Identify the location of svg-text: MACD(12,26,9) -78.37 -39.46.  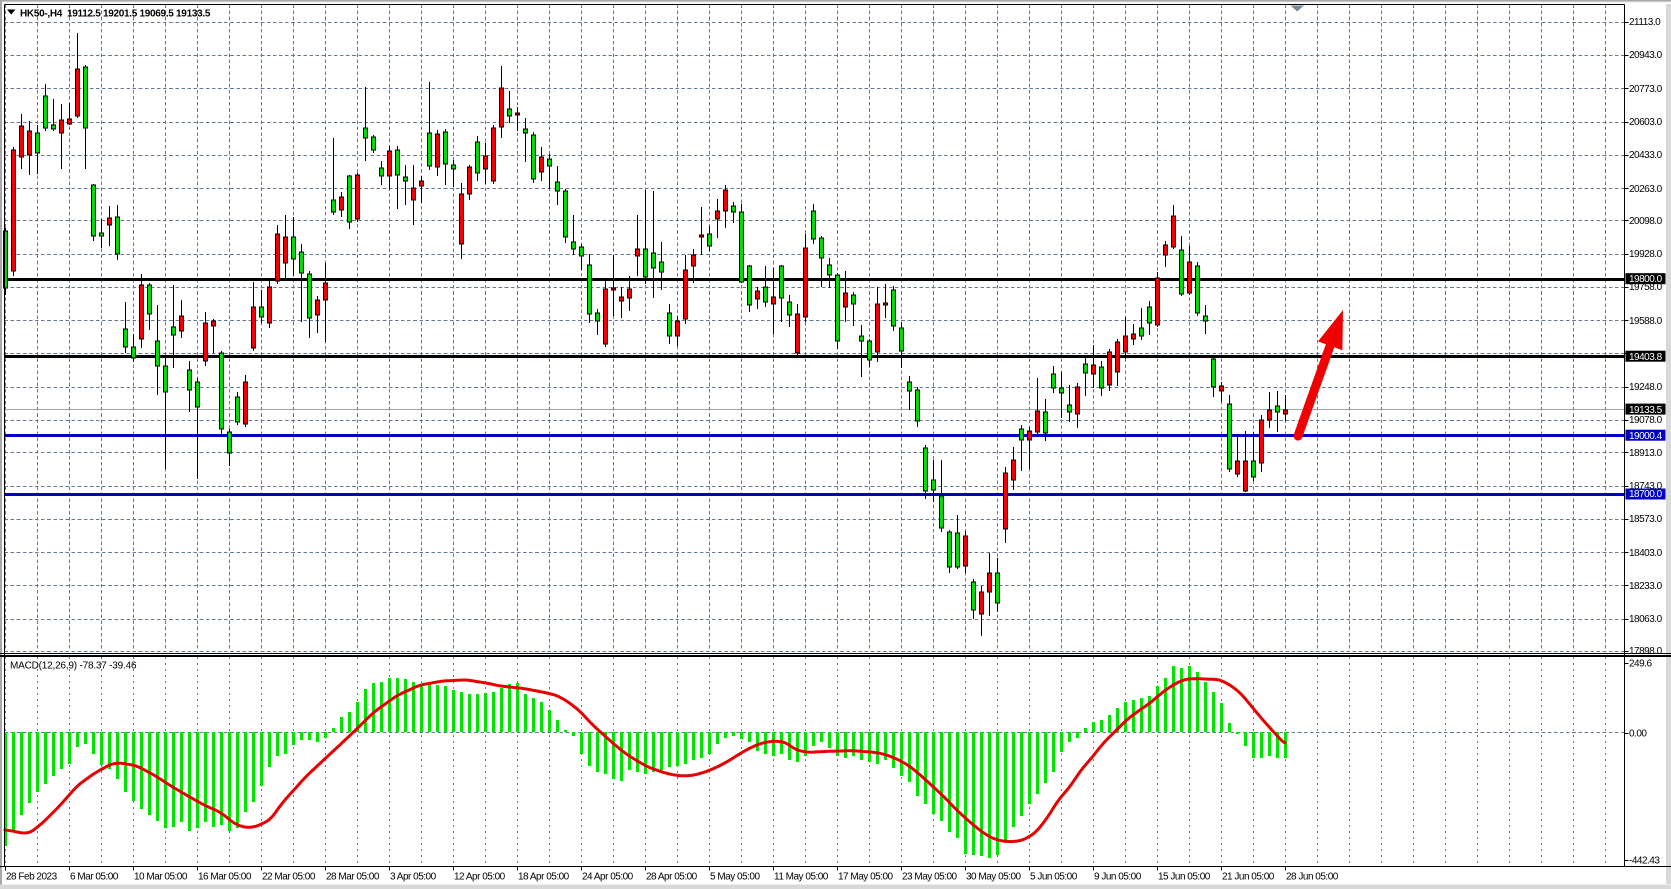
(73, 666).